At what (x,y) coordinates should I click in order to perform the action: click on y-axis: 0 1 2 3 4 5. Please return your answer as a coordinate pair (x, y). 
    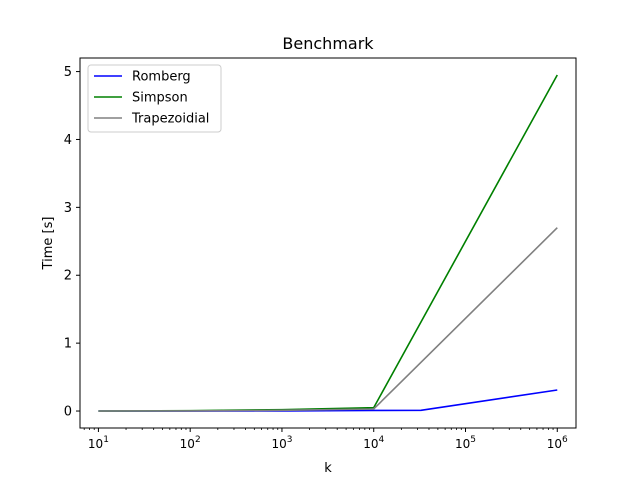
    Looking at the image, I should click on (72, 242).